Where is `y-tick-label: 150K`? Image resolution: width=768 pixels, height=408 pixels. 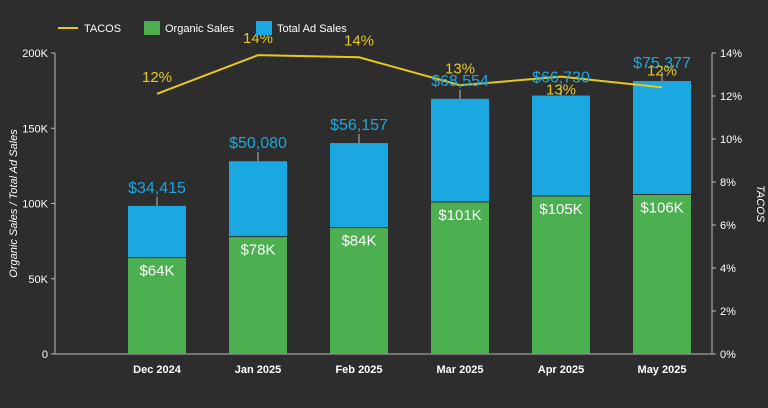
y-tick-label: 150K is located at coordinates (35, 129).